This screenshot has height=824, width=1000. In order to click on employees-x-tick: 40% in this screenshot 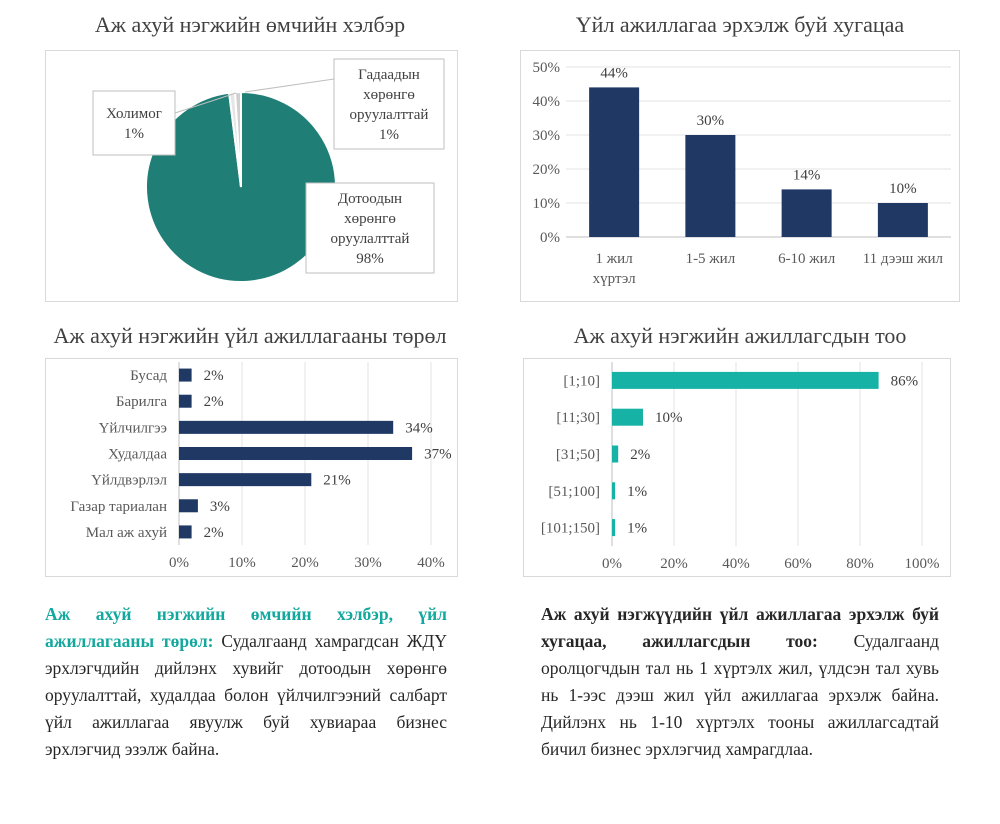, I will do `click(736, 564)`.